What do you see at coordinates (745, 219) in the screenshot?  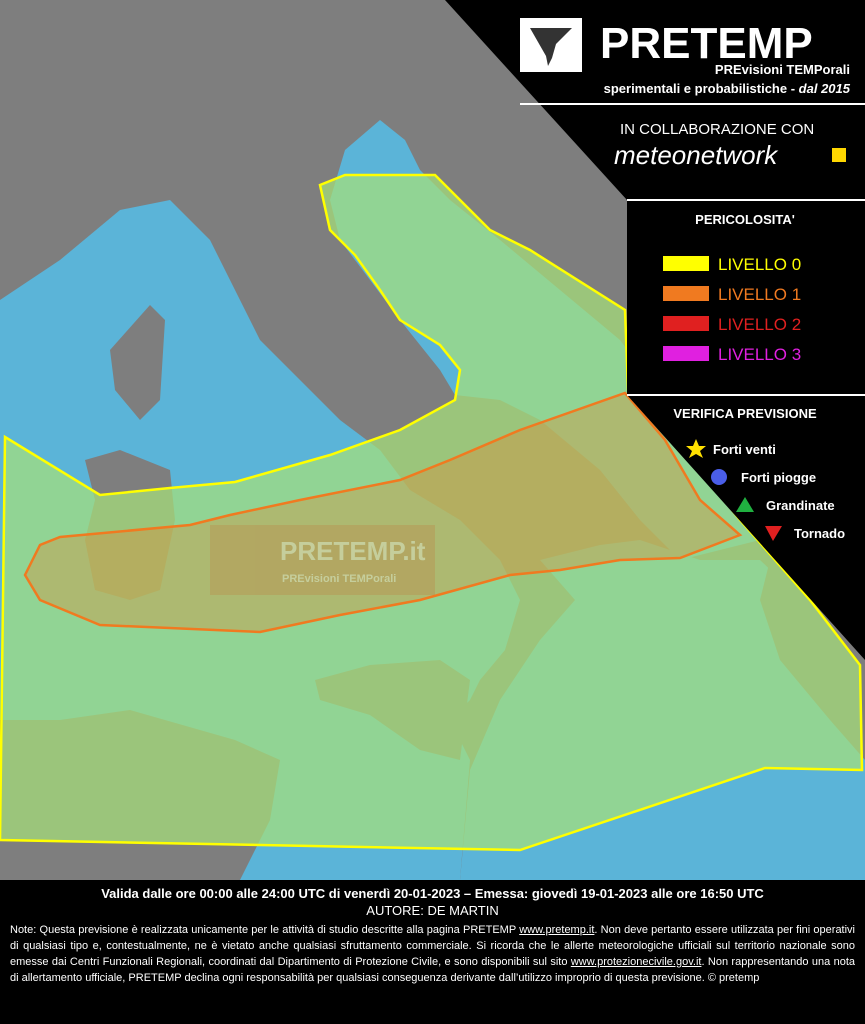 I see `legend-title: PERICOLOSITA'` at bounding box center [745, 219].